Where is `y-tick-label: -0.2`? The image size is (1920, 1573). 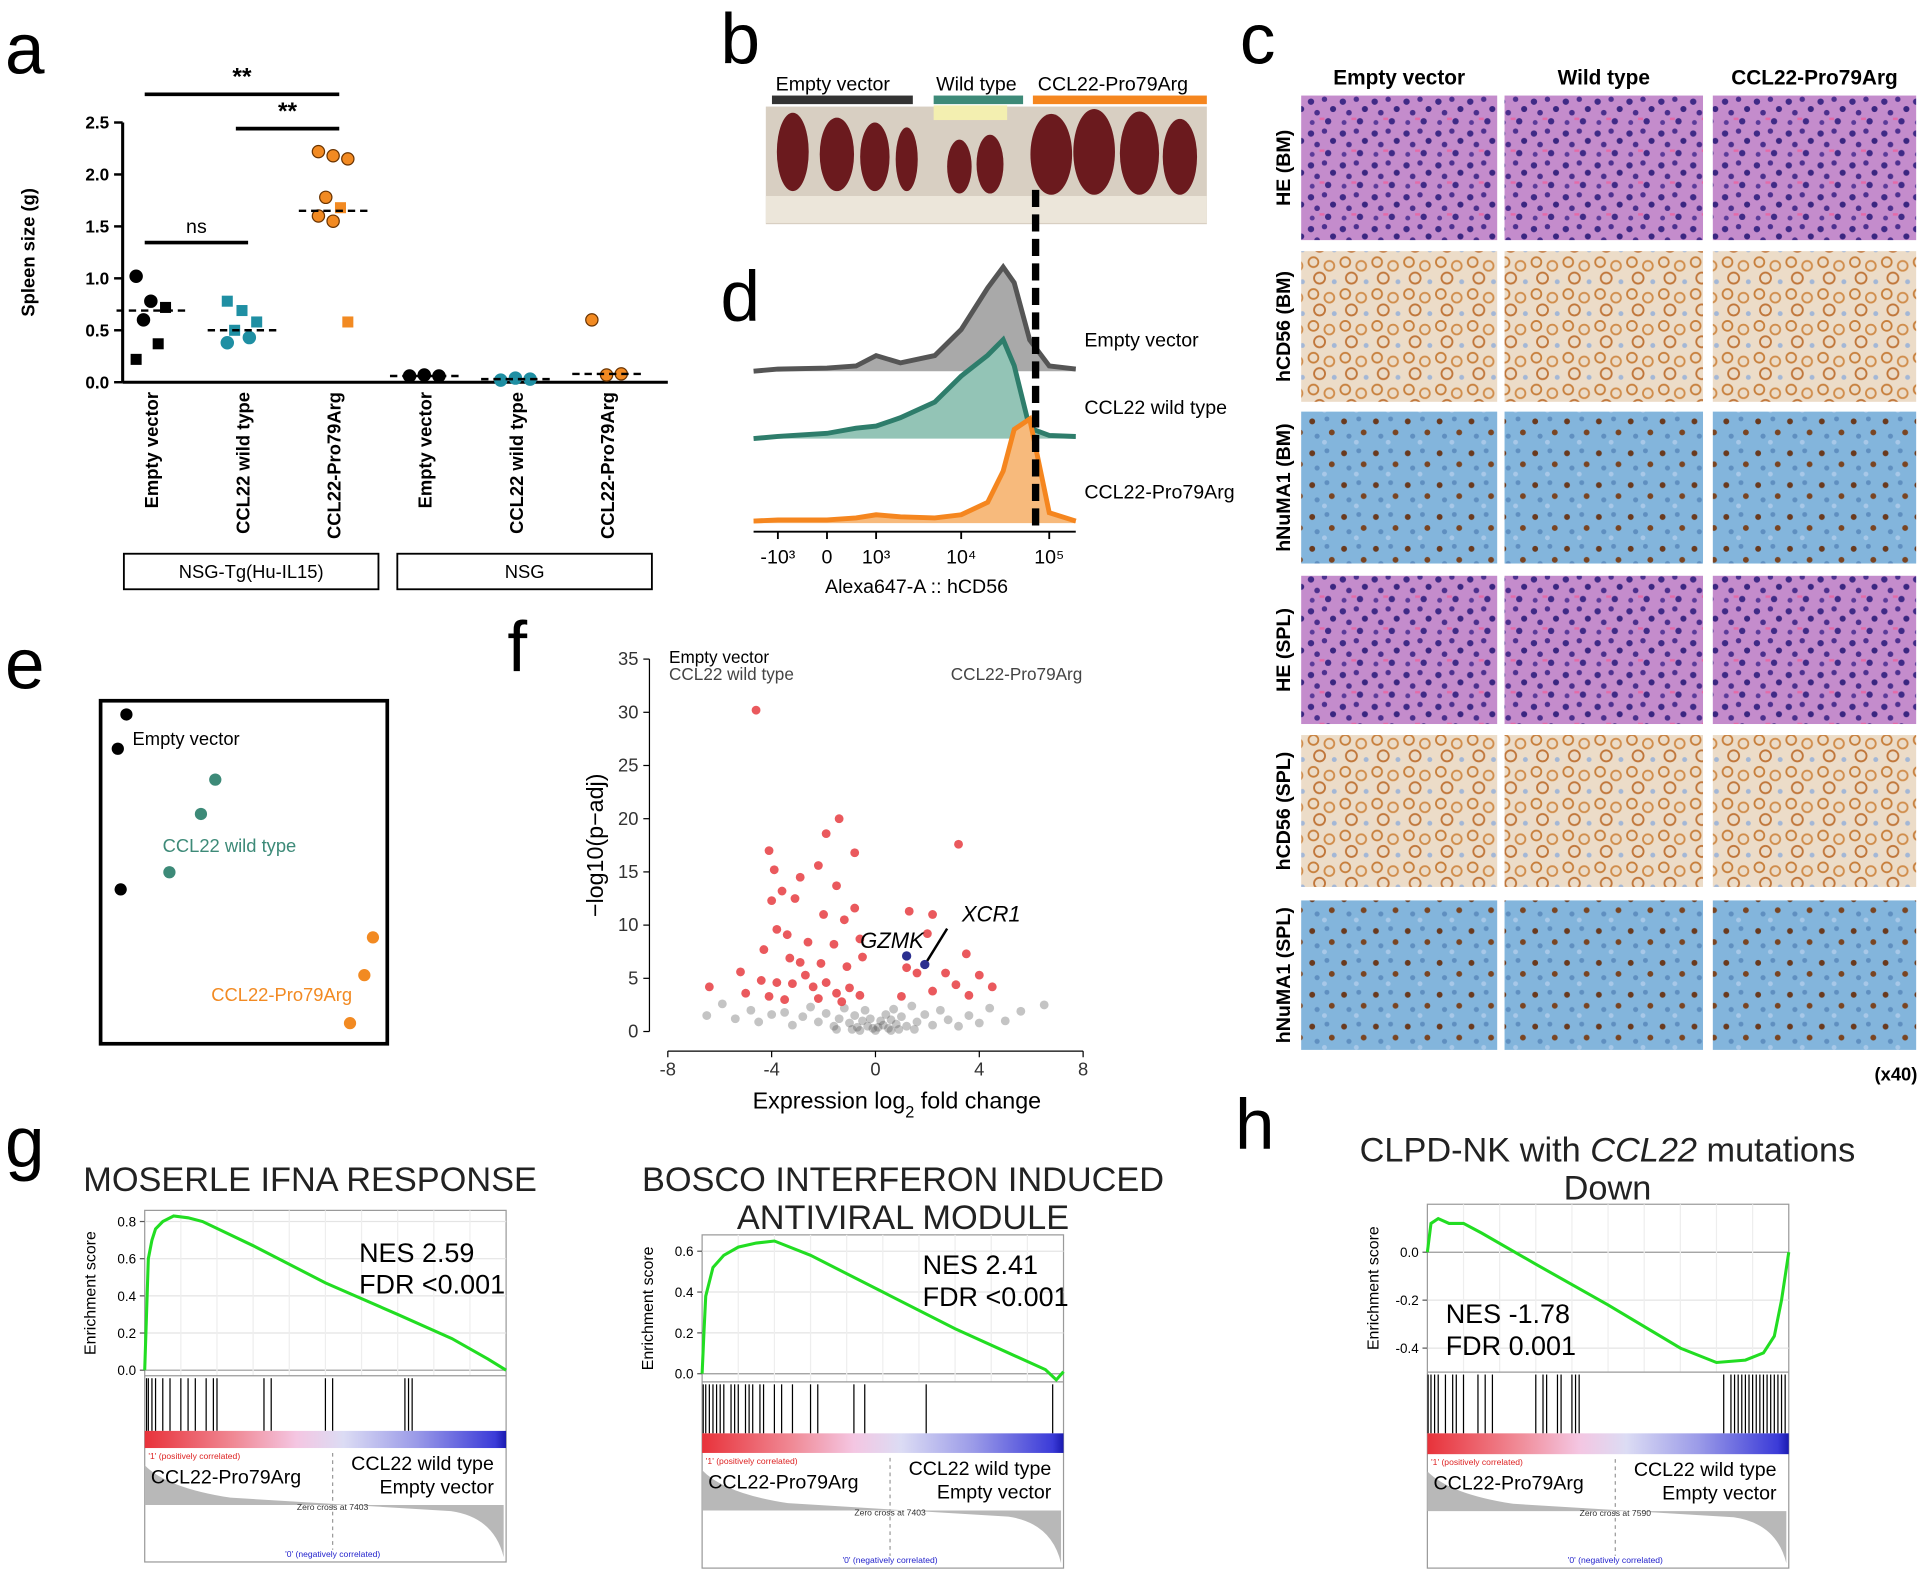 y-tick-label: -0.2 is located at coordinates (1407, 1300).